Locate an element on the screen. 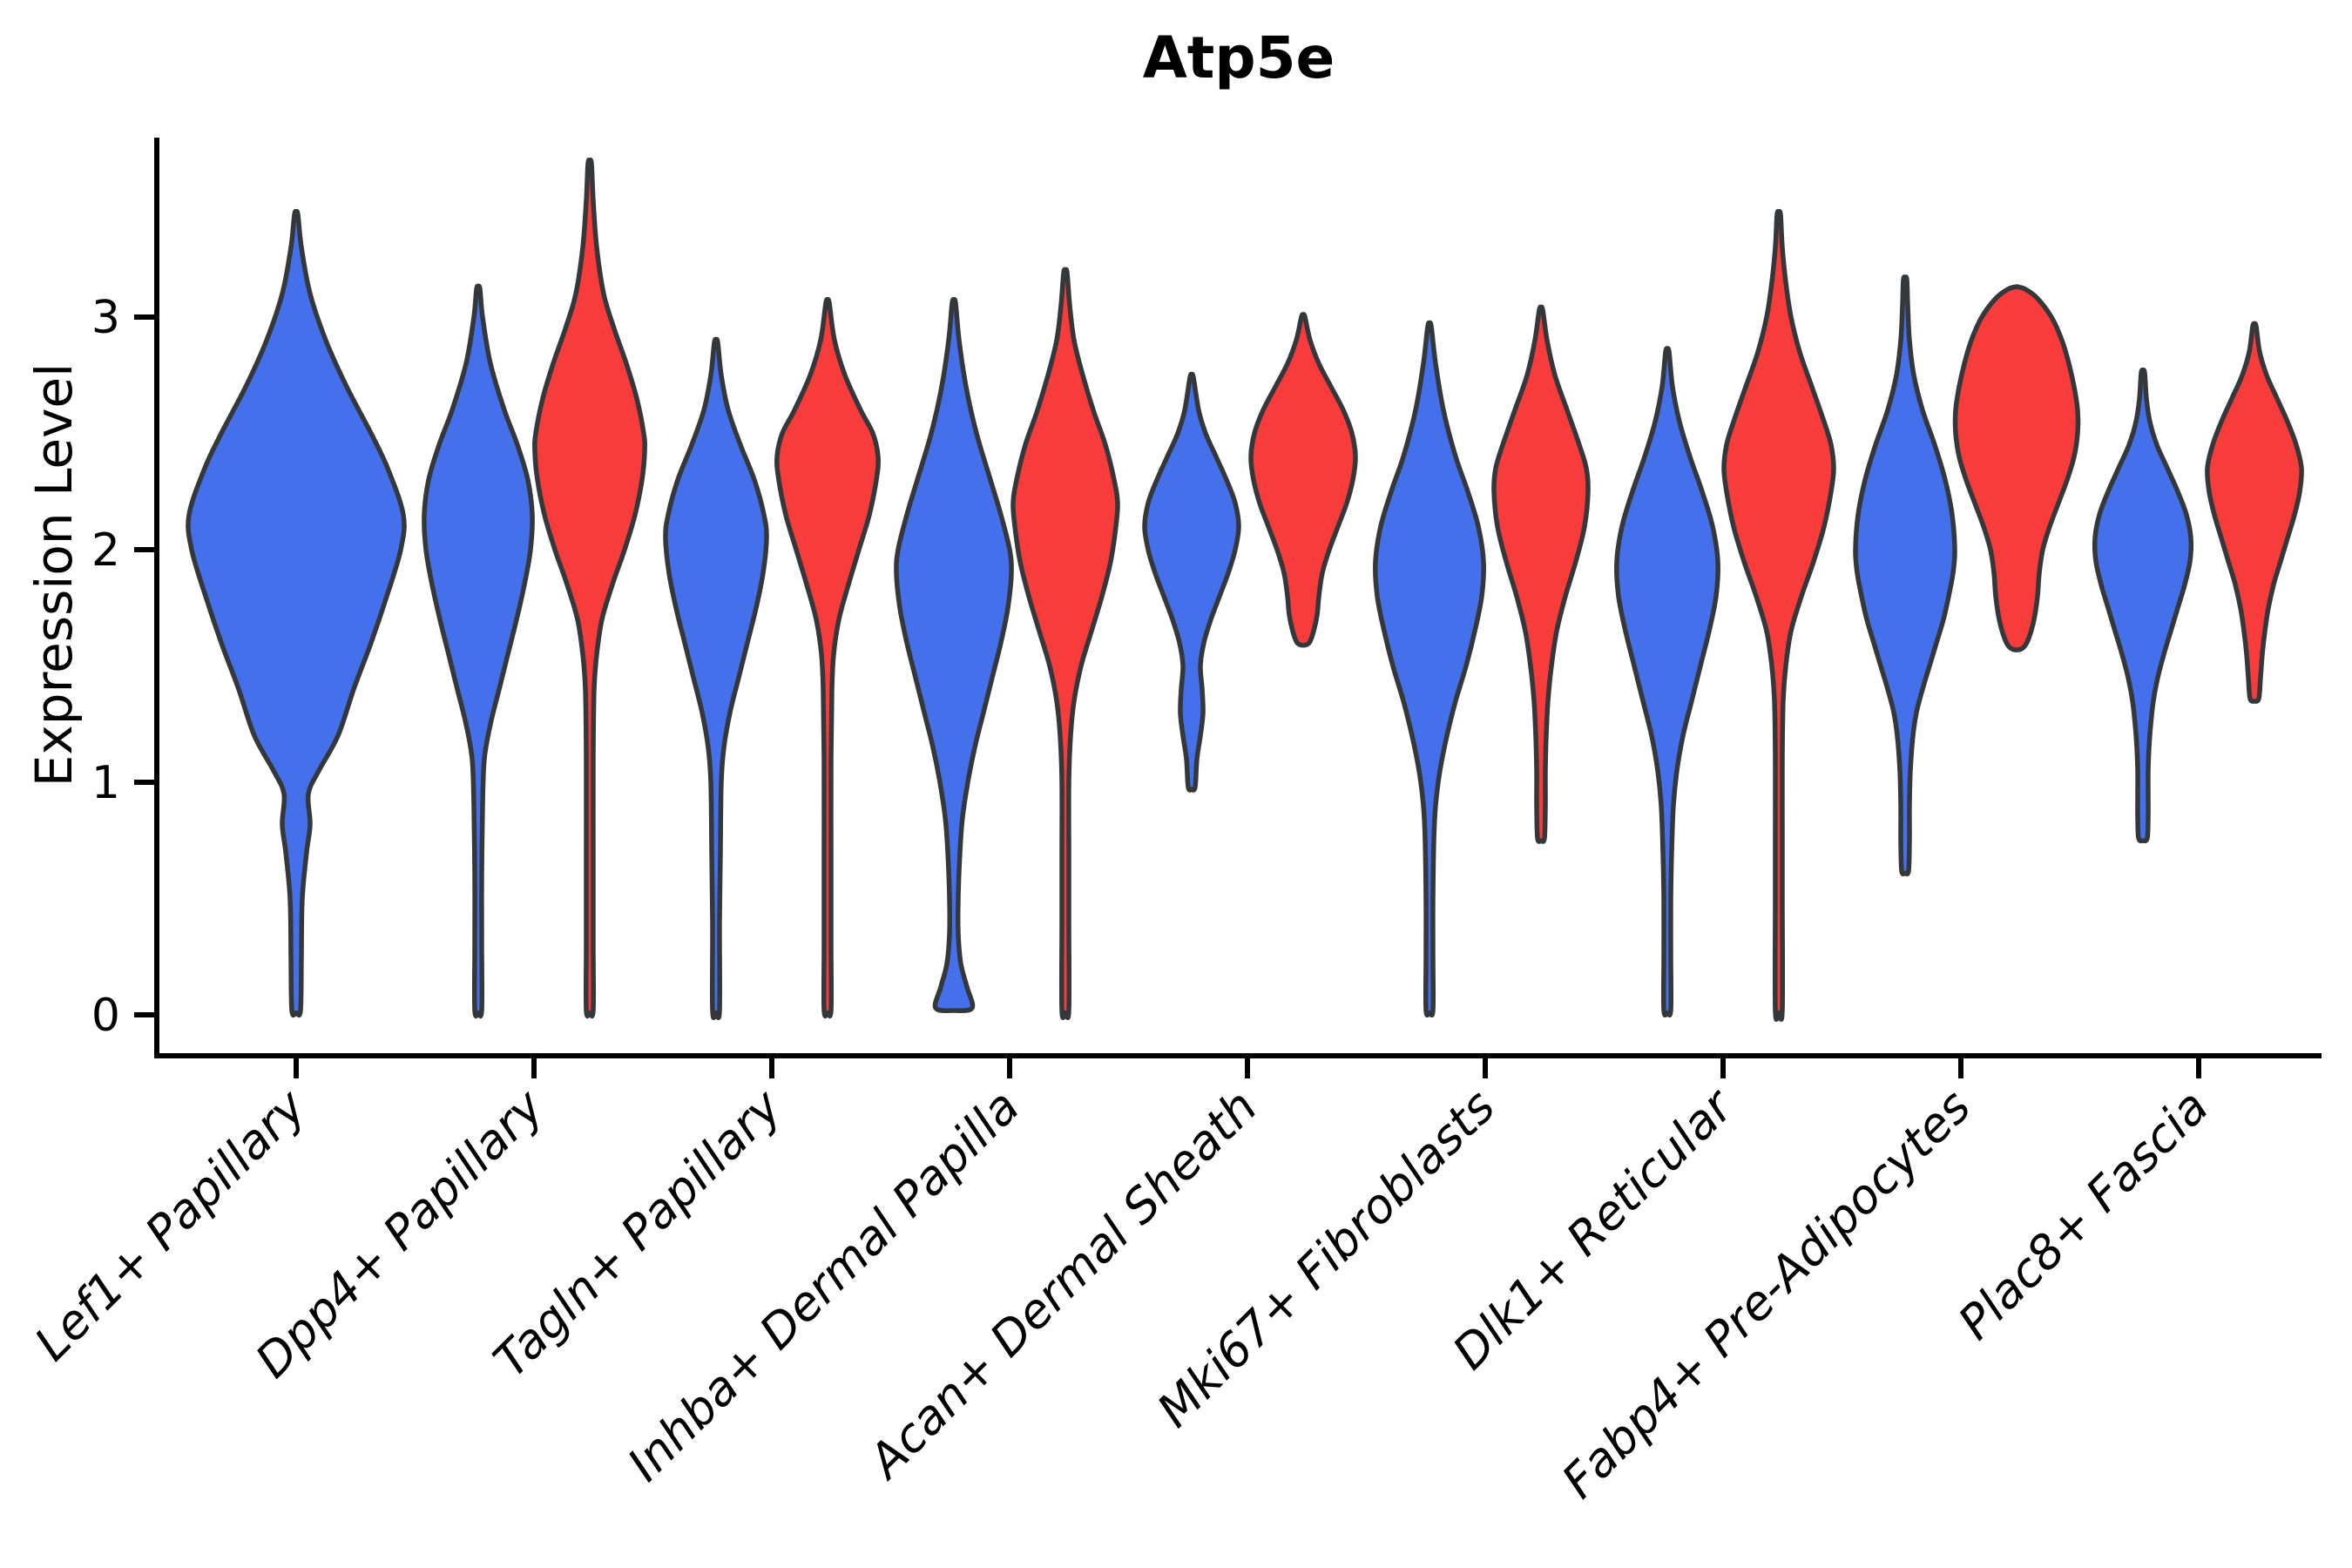 The height and width of the screenshot is (1568, 2352). violin-mki67-red is located at coordinates (1541, 574).